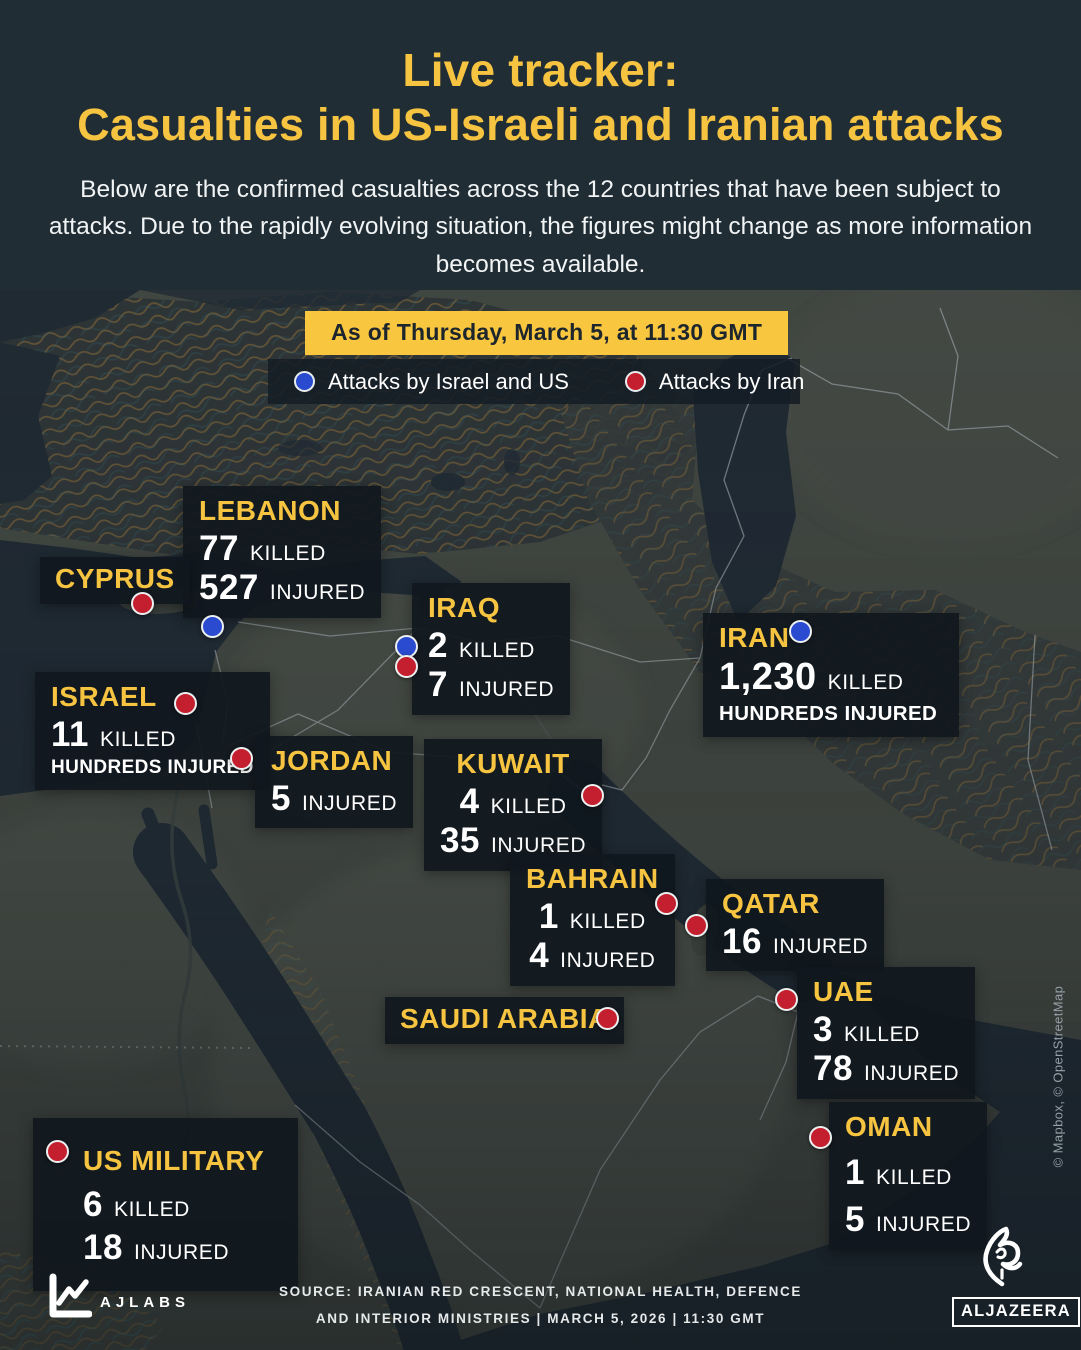 The image size is (1081, 1350). What do you see at coordinates (547, 333) in the screenshot?
I see `timestamp-banner: As of Thursday, March 5, at 11:30 GMT` at bounding box center [547, 333].